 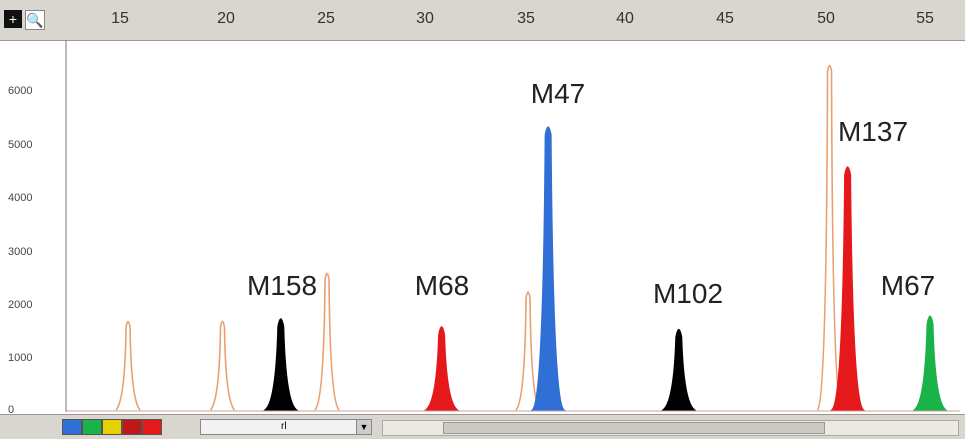 What do you see at coordinates (930, 363) in the screenshot?
I see `peak-m67` at bounding box center [930, 363].